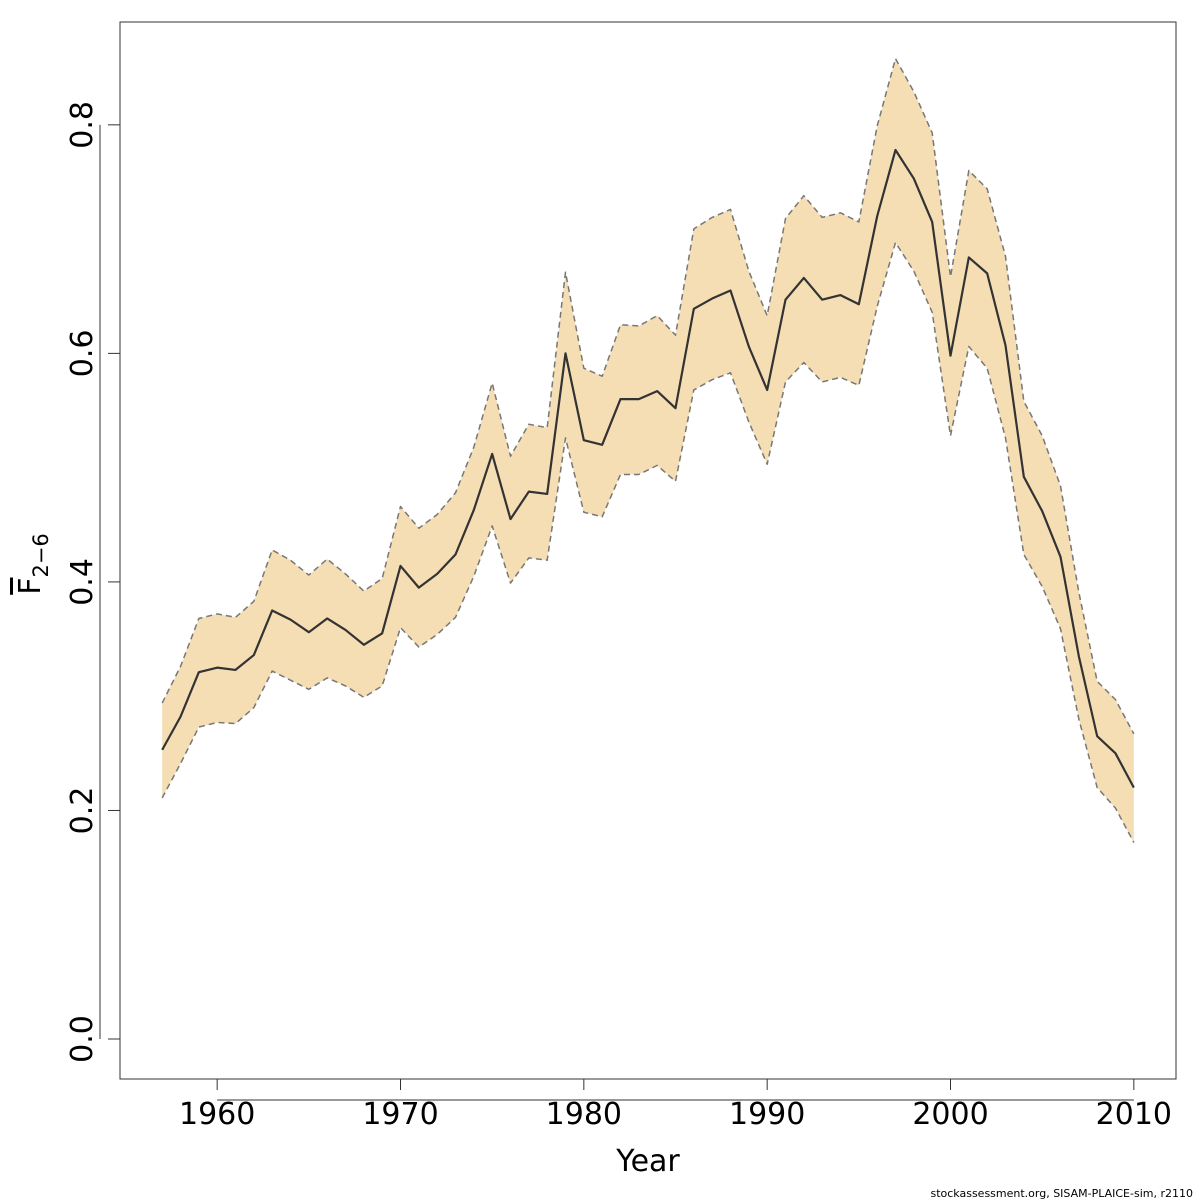 This screenshot has height=1200, width=1200. Describe the element at coordinates (584, 1114) in the screenshot. I see `x-tick-label: 1980` at that location.